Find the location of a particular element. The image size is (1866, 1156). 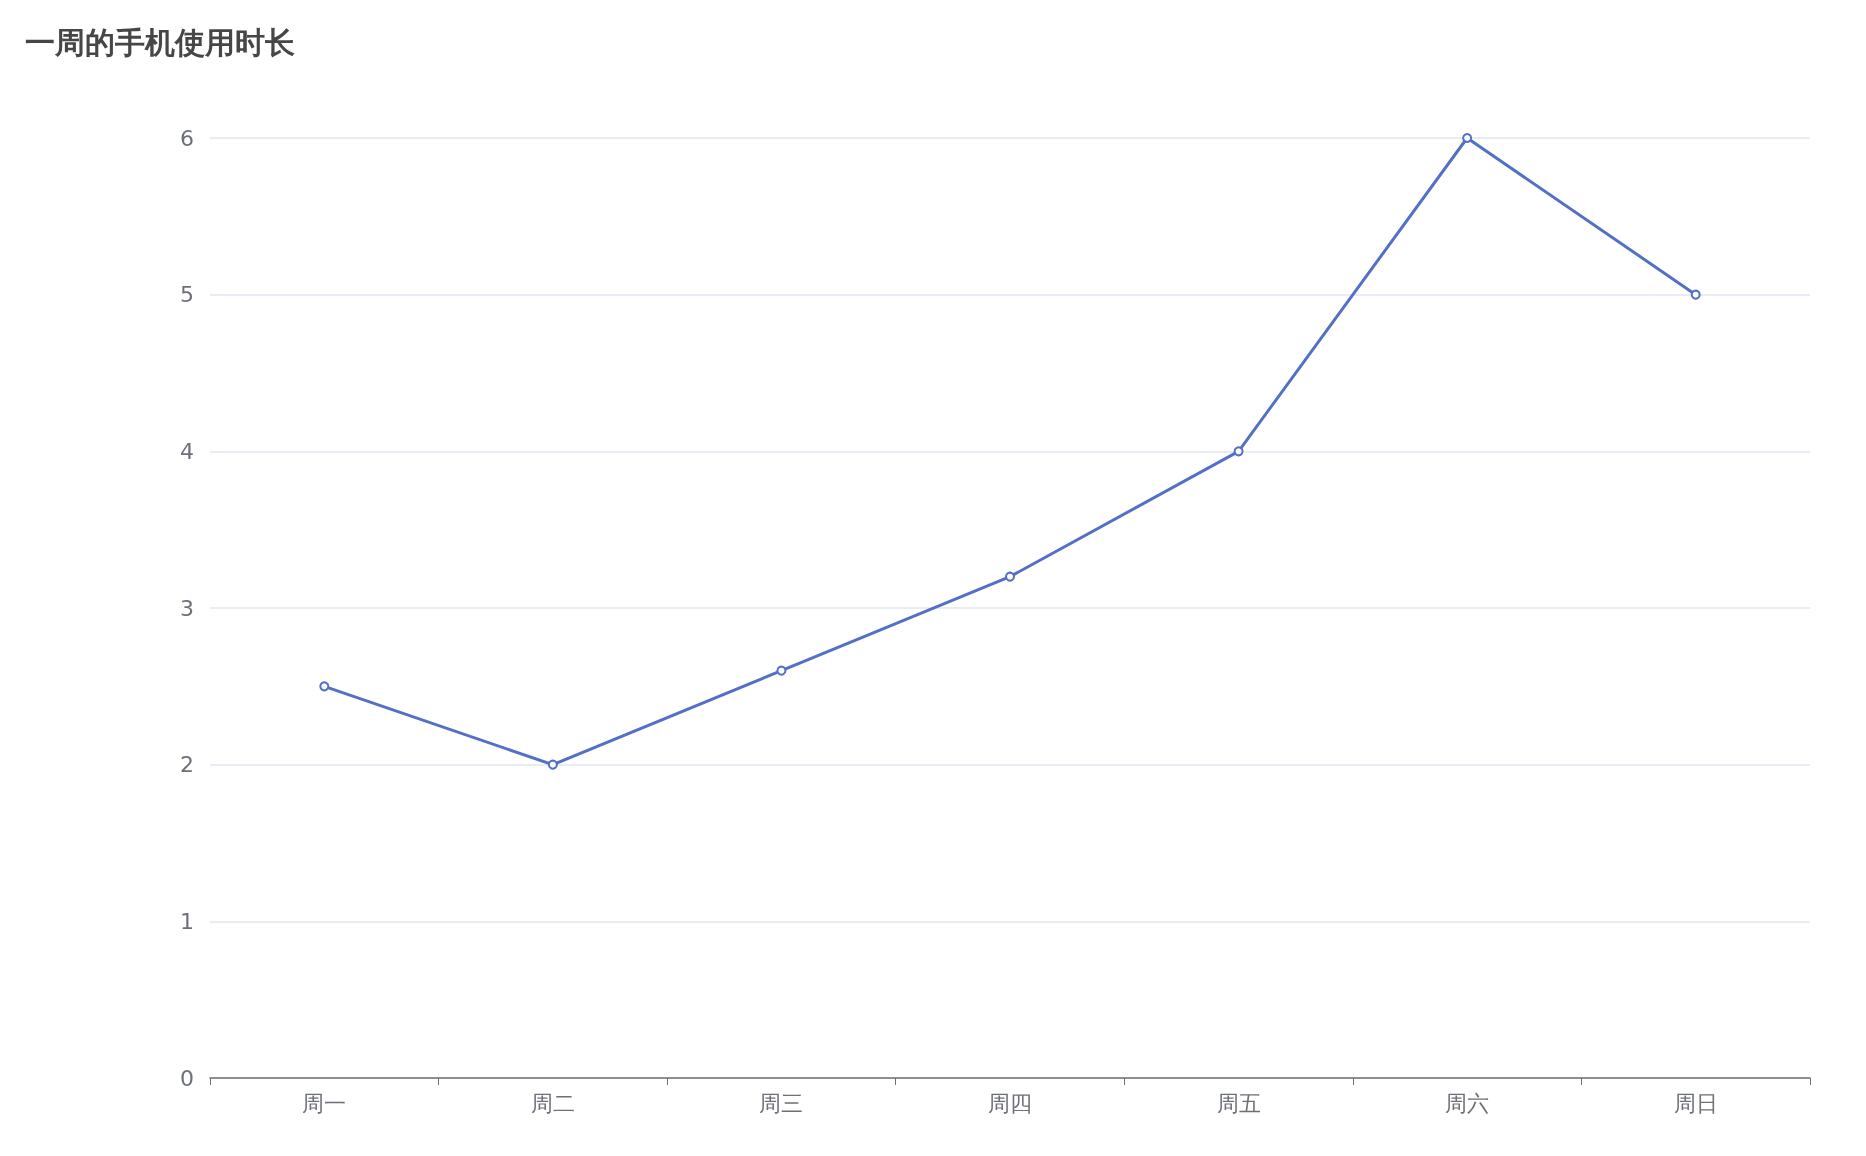

y-tick-label: 1 is located at coordinates (187, 921).